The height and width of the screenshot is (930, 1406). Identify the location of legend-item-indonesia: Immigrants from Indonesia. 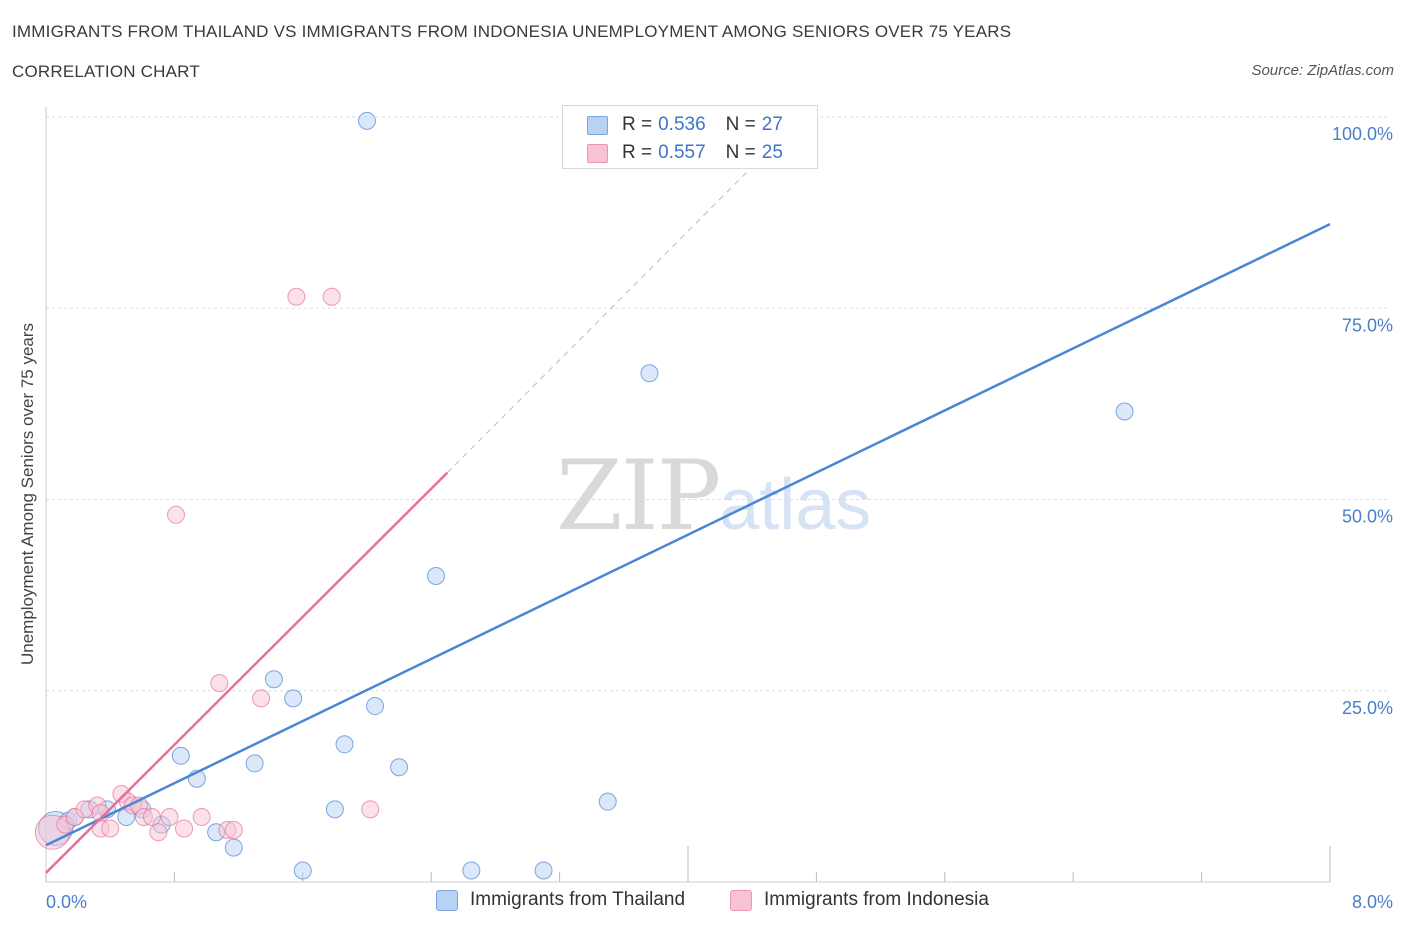
(859, 900).